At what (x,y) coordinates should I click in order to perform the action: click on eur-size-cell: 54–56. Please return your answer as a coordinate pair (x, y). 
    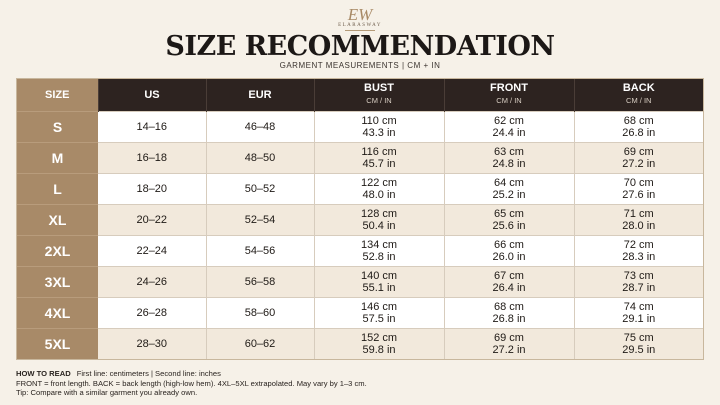
    Looking at the image, I should click on (260, 250).